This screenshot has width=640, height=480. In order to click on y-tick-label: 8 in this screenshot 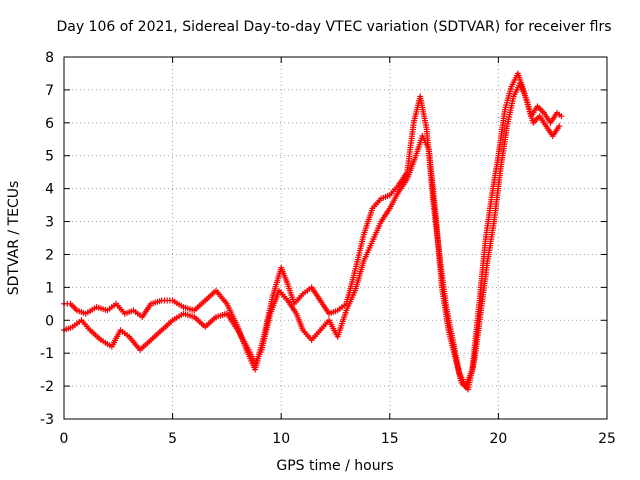, I will do `click(49, 58)`.